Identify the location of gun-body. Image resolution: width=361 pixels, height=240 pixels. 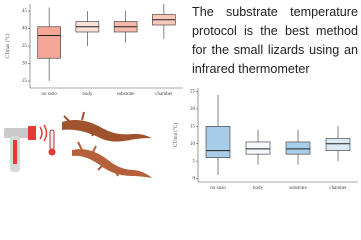
(19, 133).